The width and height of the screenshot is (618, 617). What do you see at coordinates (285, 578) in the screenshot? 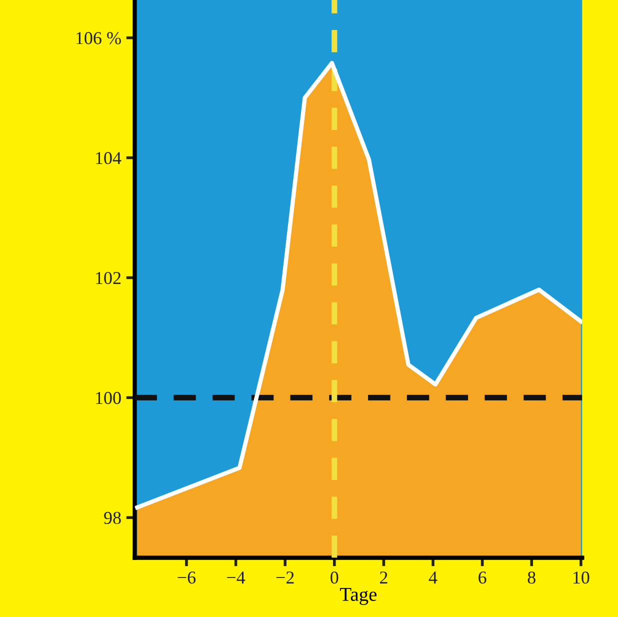
I see `x-tick-label: −2` at bounding box center [285, 578].